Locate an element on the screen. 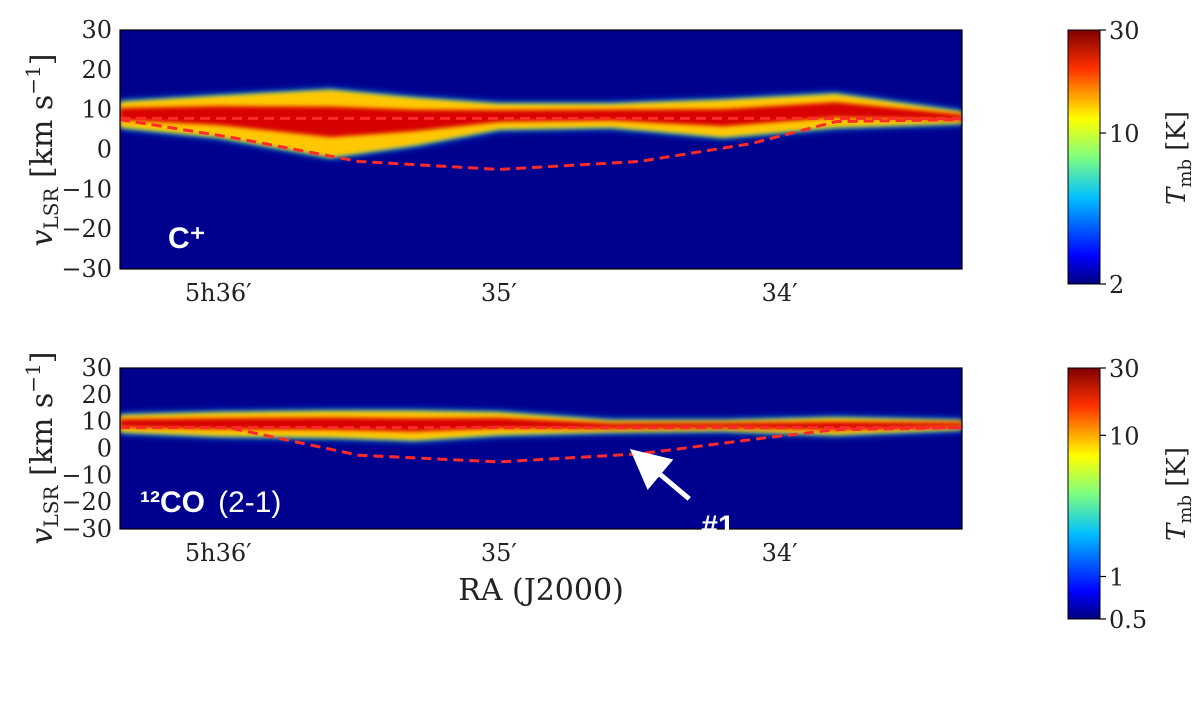 This screenshot has width=1200, height=713. colorbar-tick-label: 2 is located at coordinates (1116, 285).